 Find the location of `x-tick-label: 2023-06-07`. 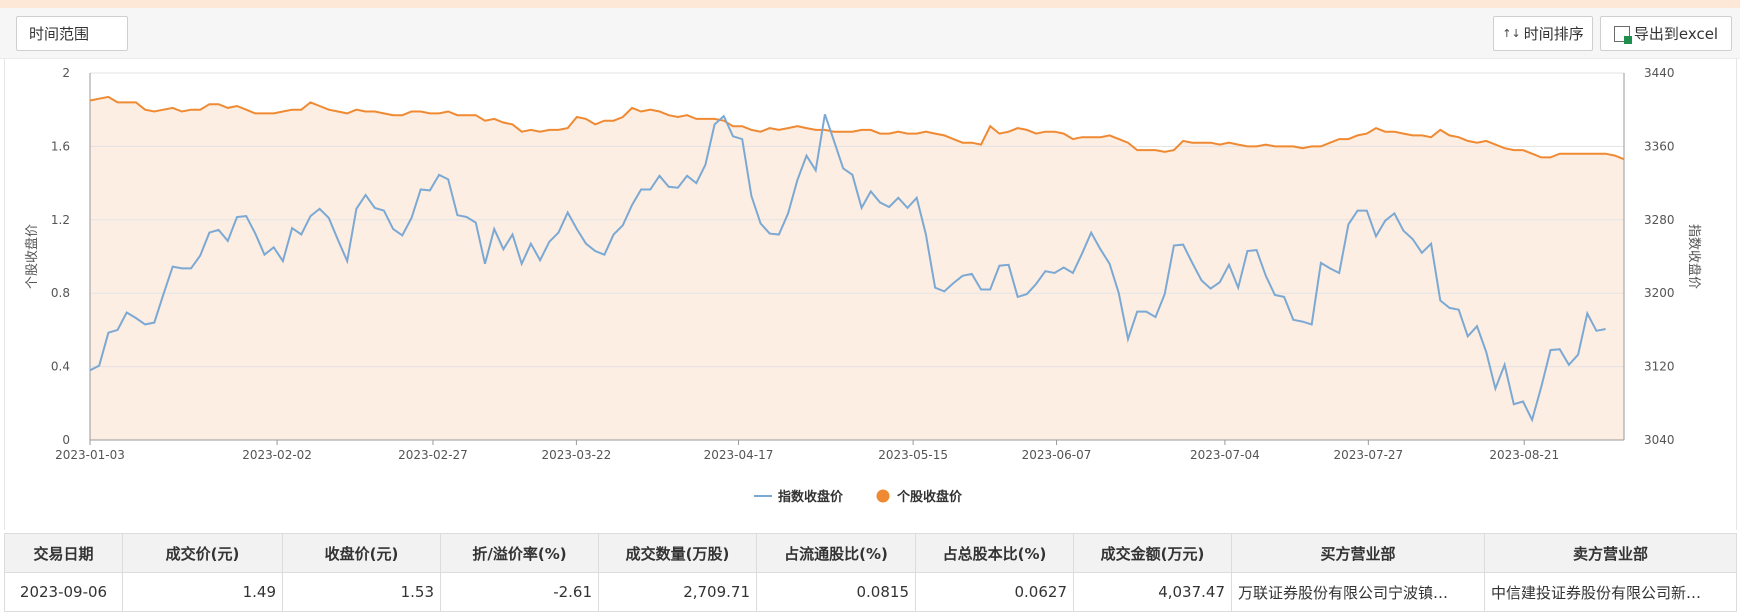

x-tick-label: 2023-06-07 is located at coordinates (1057, 455).